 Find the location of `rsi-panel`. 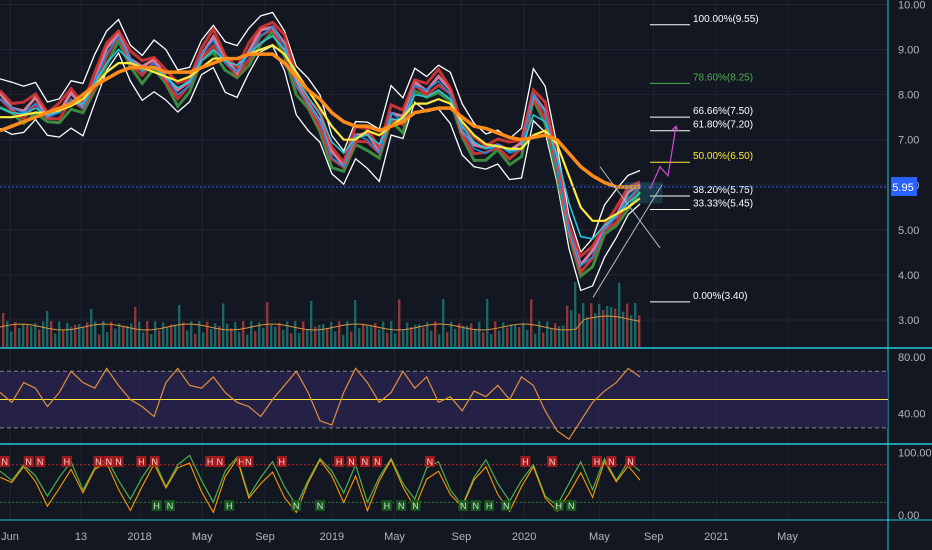

rsi-panel is located at coordinates (444, 404).